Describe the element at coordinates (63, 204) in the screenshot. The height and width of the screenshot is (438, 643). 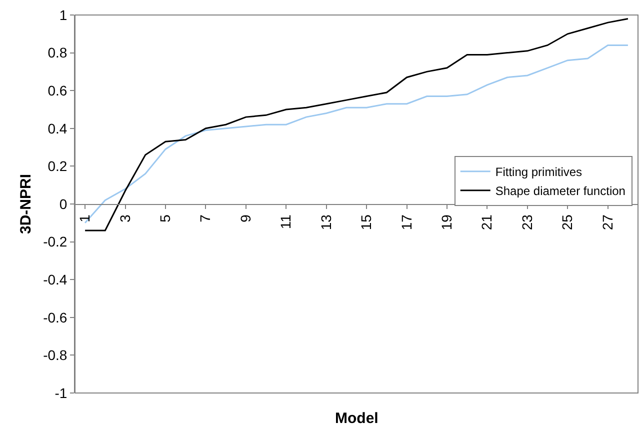
I see `y-tick-label: 0` at that location.